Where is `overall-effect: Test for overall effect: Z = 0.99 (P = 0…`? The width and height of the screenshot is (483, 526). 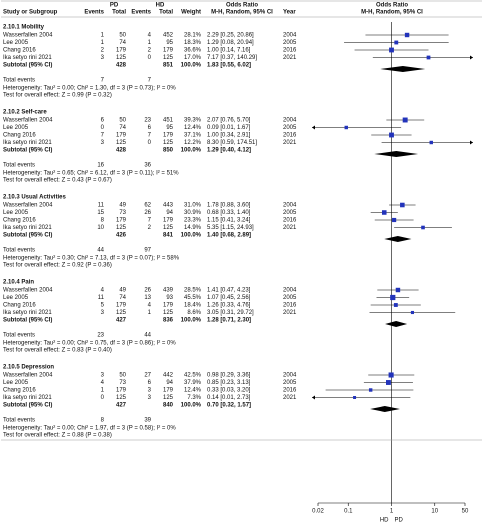 overall-effect: Test for overall effect: Z = 0.99 (P = 0… is located at coordinates (57, 96).